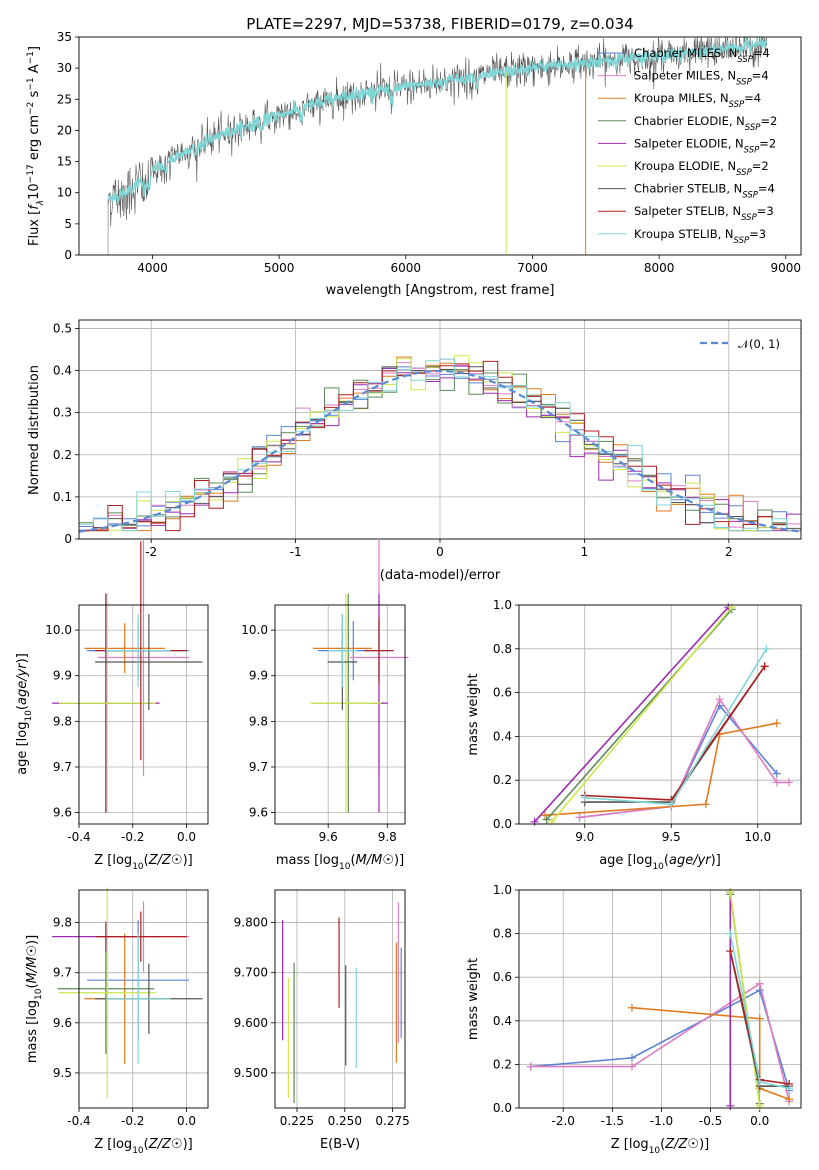 The width and height of the screenshot is (819, 1170). What do you see at coordinates (258, 721) in the screenshot?
I see `y-tick-label: 9.8` at bounding box center [258, 721].